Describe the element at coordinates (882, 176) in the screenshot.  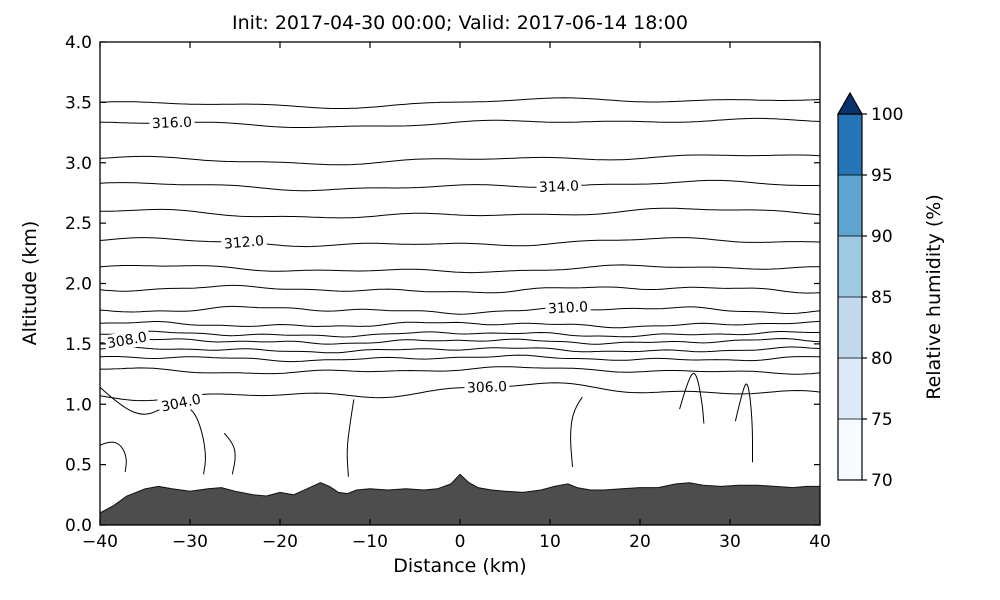
I see `colorbar-tick-label: 95` at that location.